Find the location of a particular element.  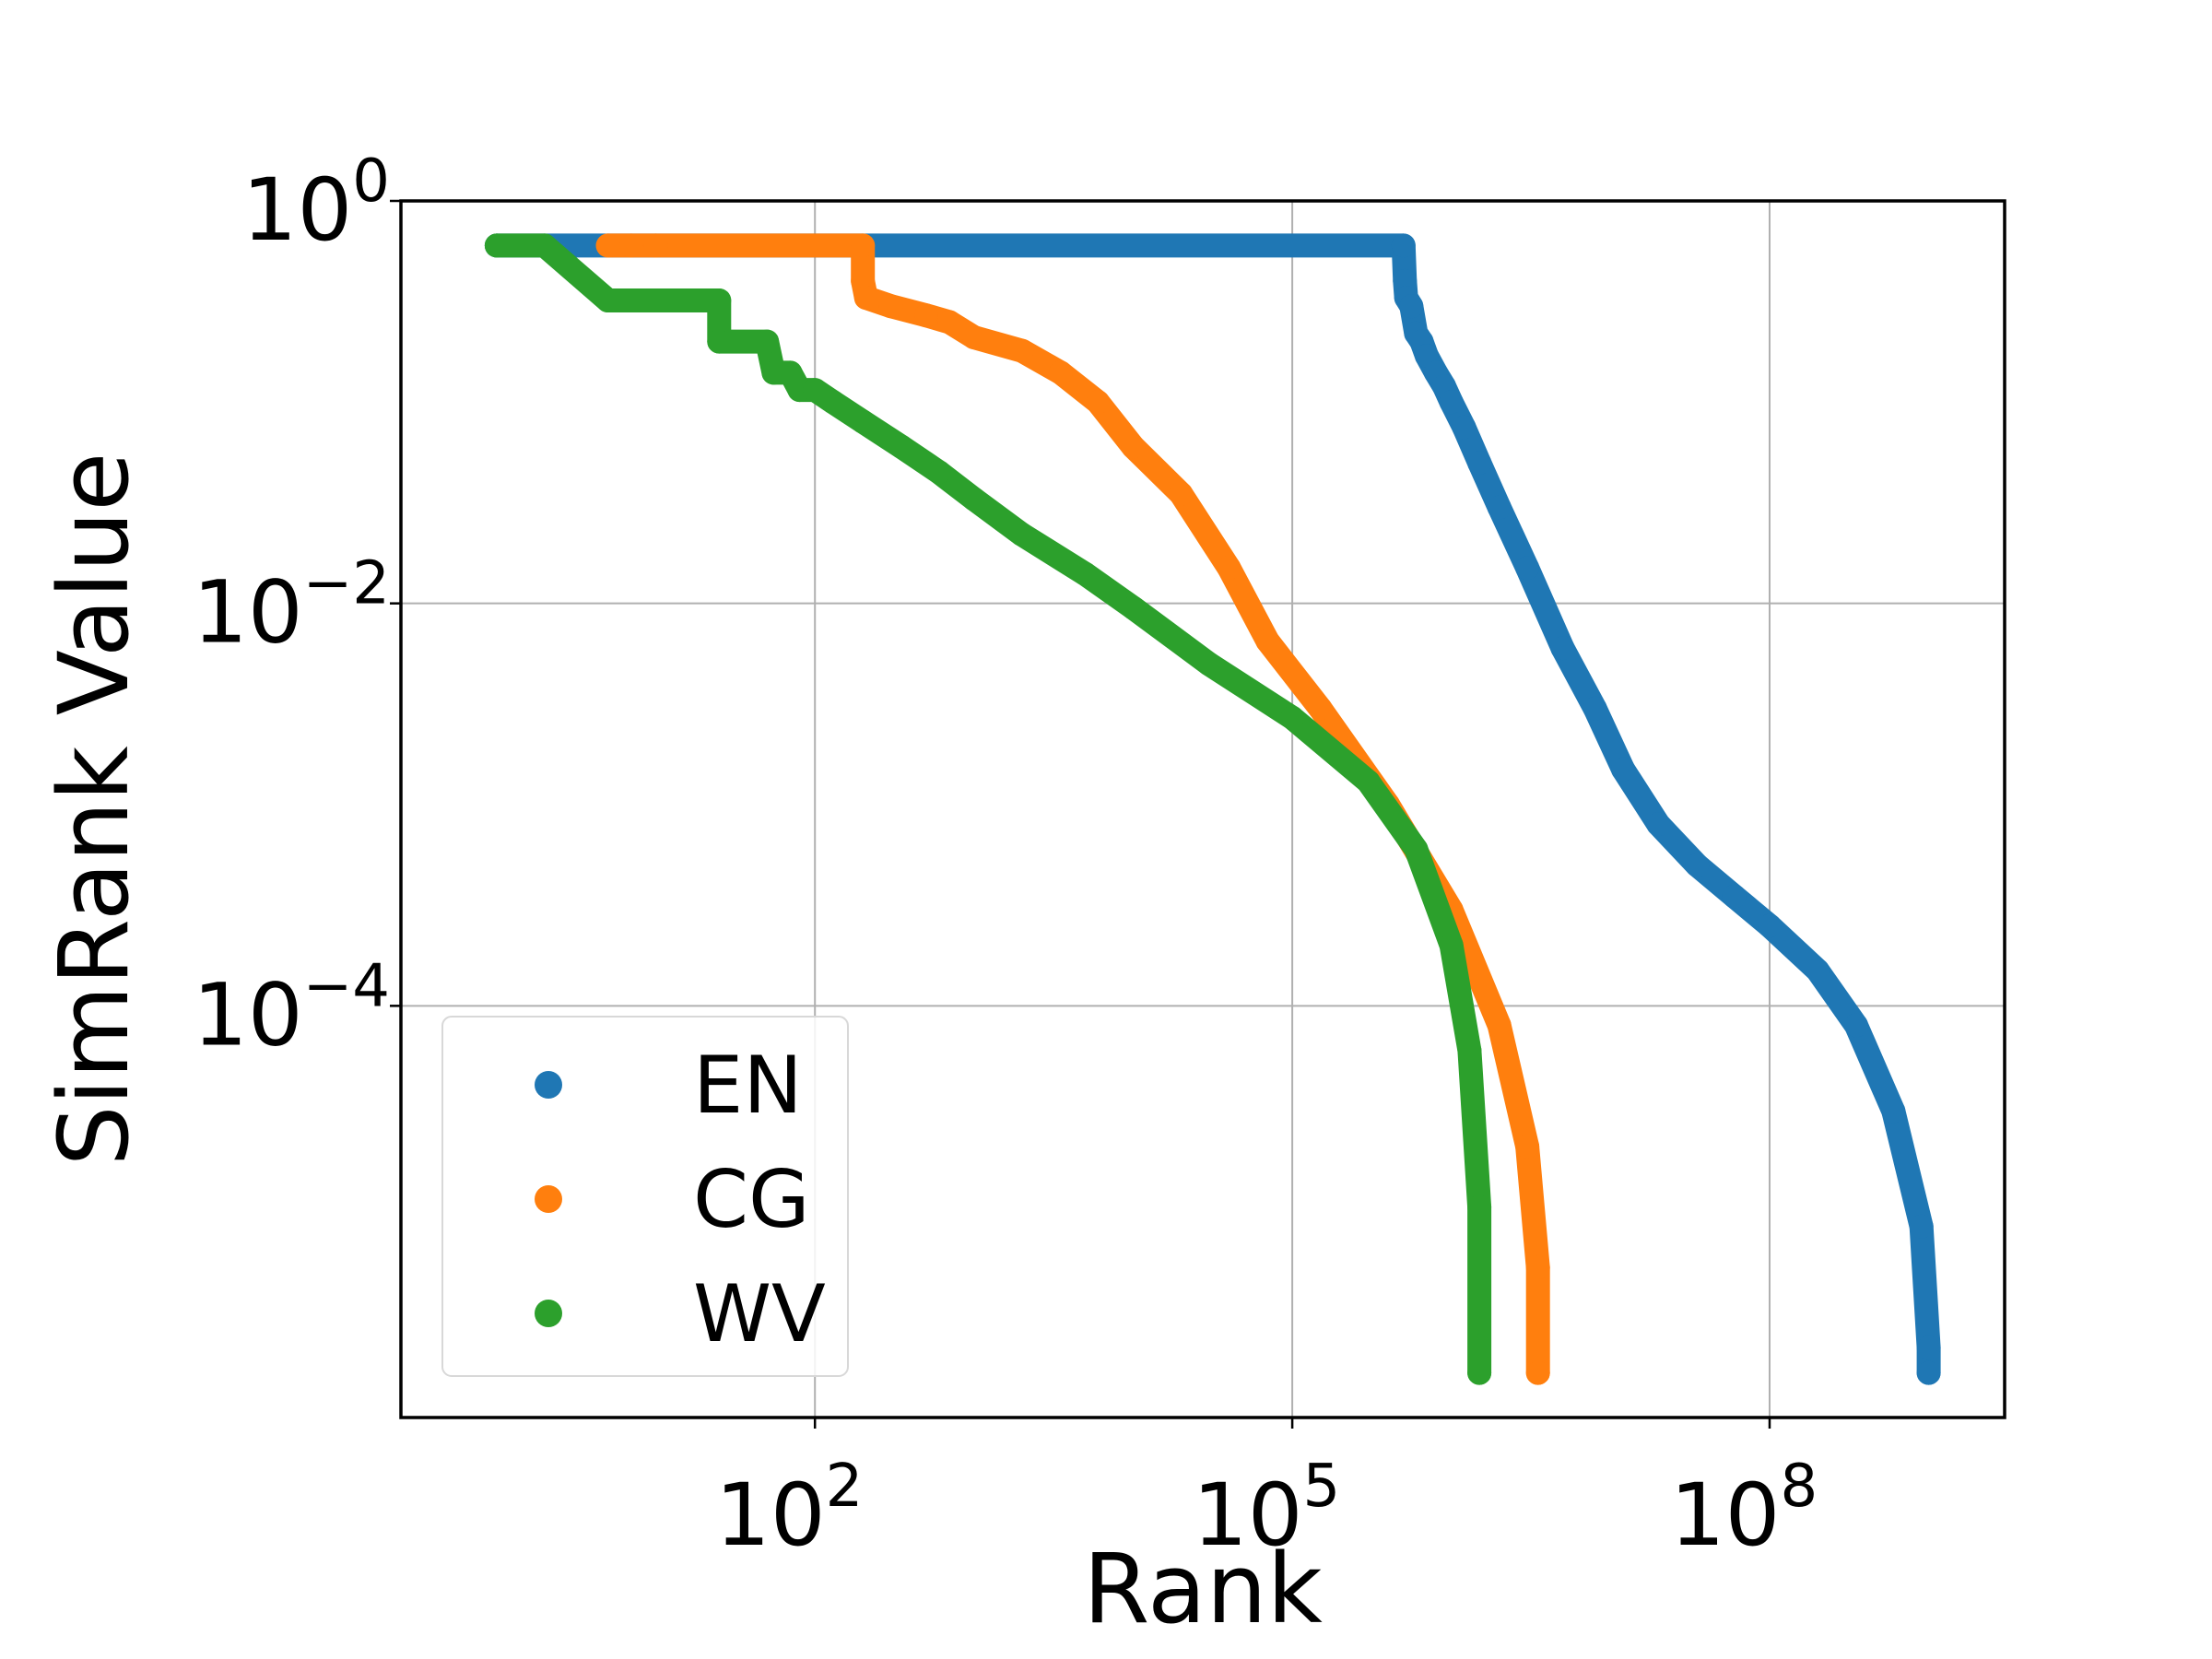

x-axis-label: Rank is located at coordinates (1203, 1589).